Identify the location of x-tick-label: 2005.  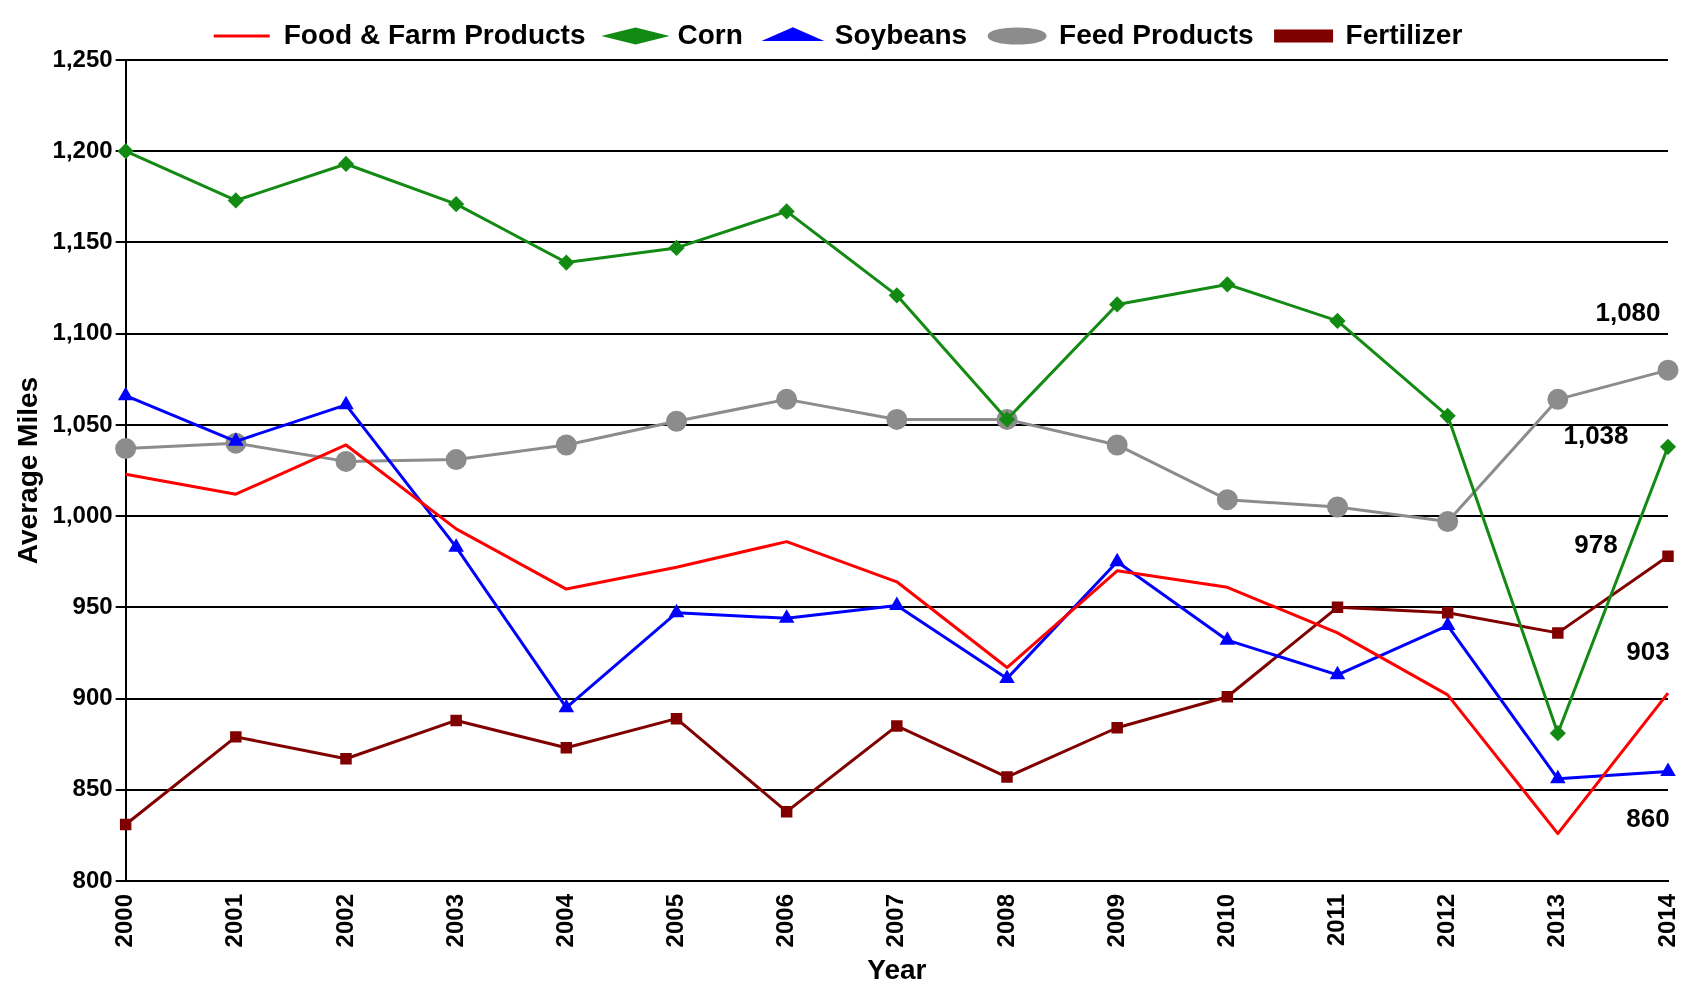
(675, 921).